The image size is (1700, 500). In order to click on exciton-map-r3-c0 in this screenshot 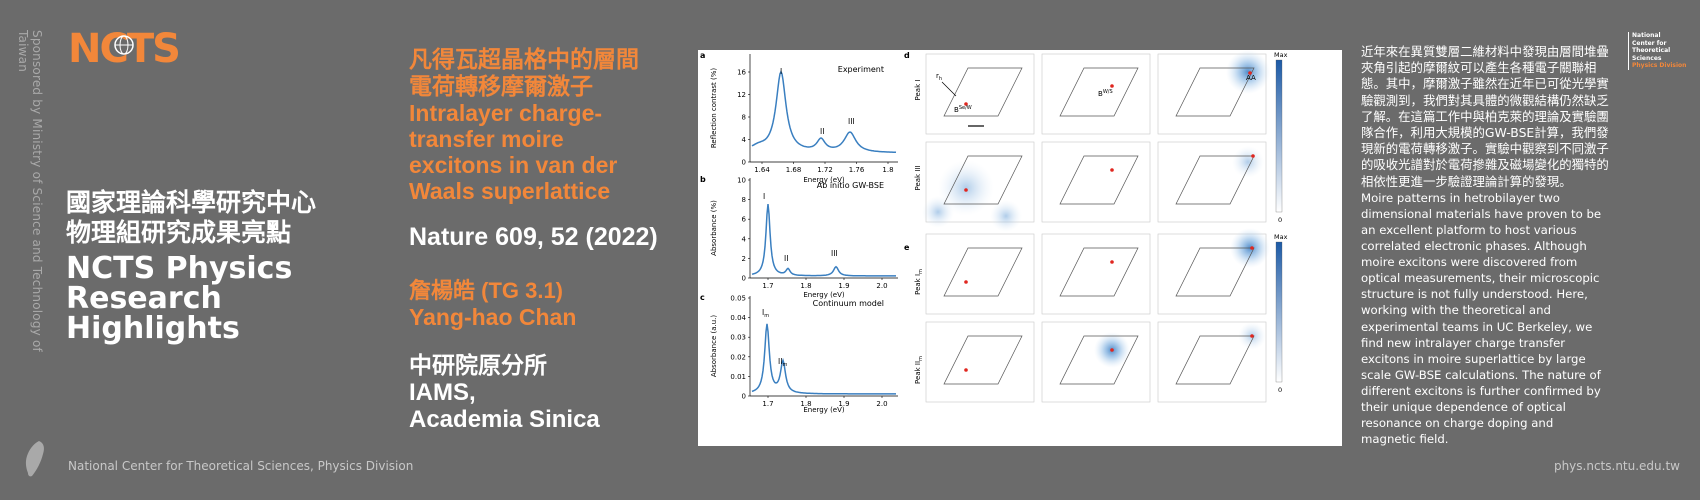, I will do `click(980, 362)`.